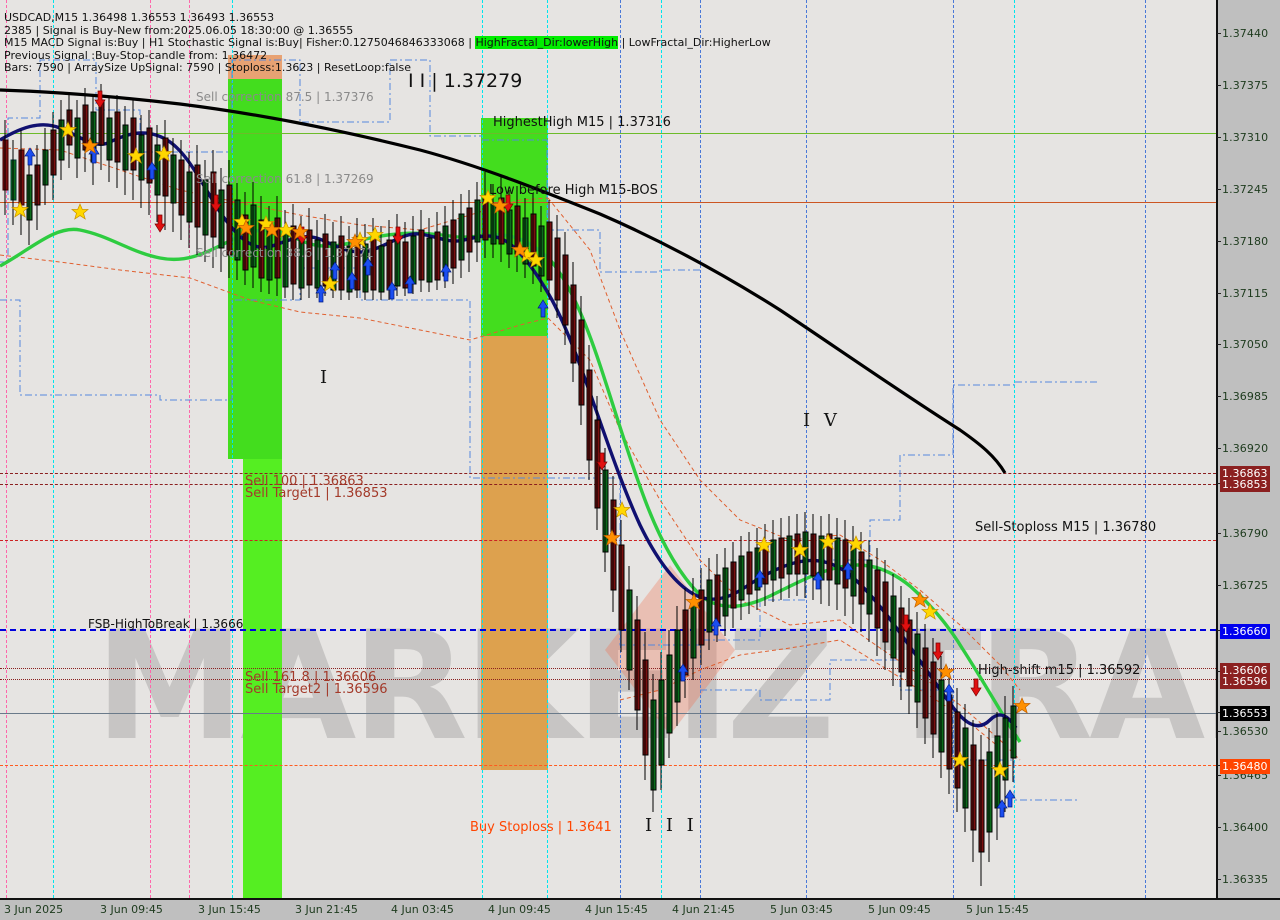  I want to click on sell-1618-label: Sell 161.8 | 1.36606, so click(311, 677).